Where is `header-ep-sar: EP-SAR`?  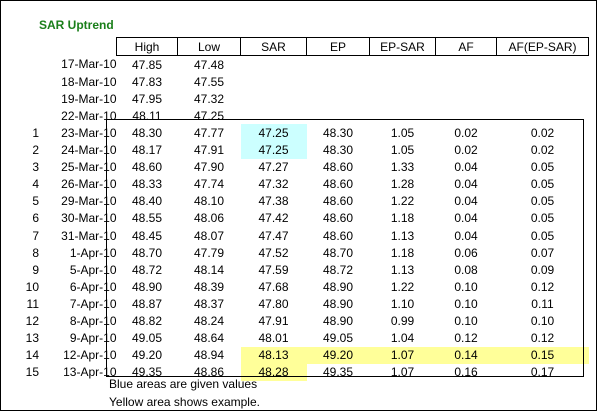 header-ep-sar: EP-SAR is located at coordinates (402, 46).